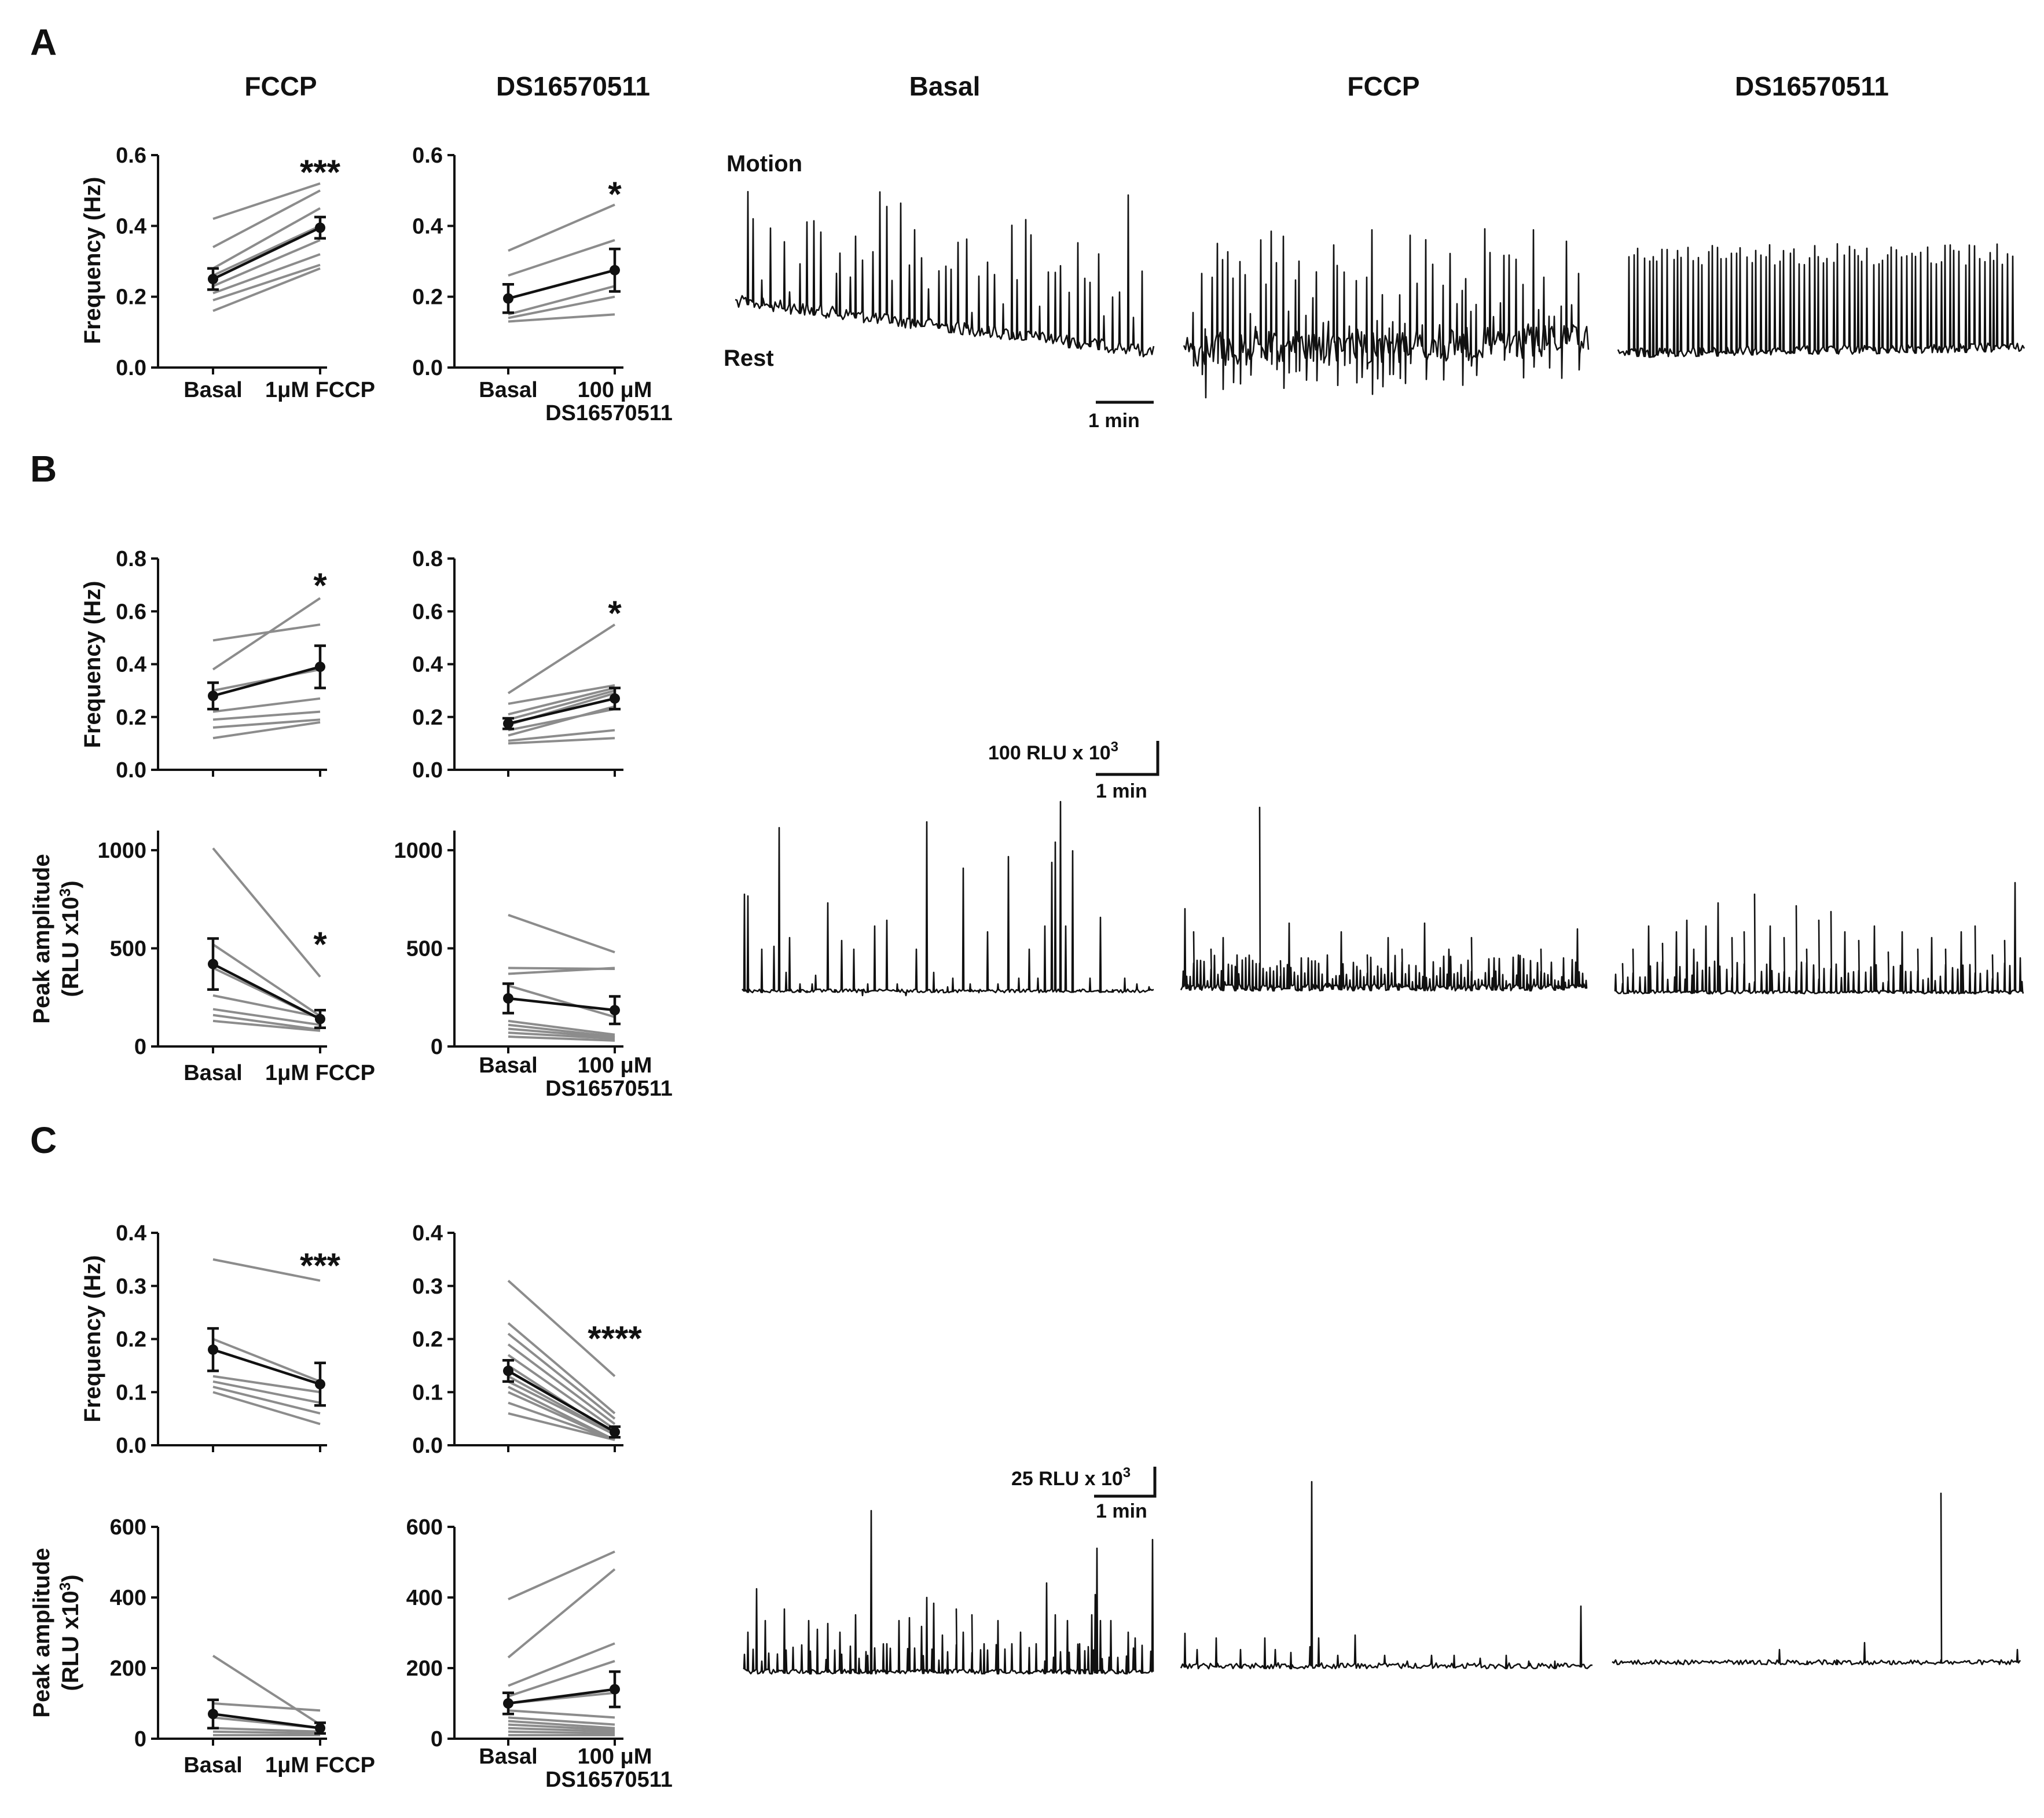 This screenshot has width=2044, height=1818. I want to click on units-exponent: 3, so click(65, 1586).